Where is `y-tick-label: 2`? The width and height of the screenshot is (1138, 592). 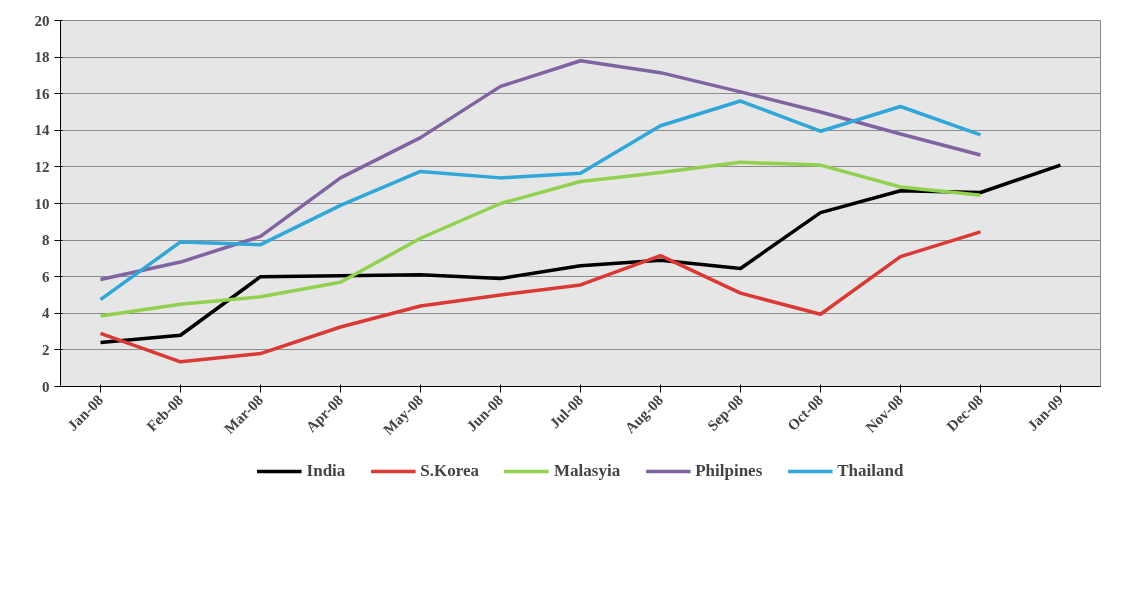
y-tick-label: 2 is located at coordinates (46, 349).